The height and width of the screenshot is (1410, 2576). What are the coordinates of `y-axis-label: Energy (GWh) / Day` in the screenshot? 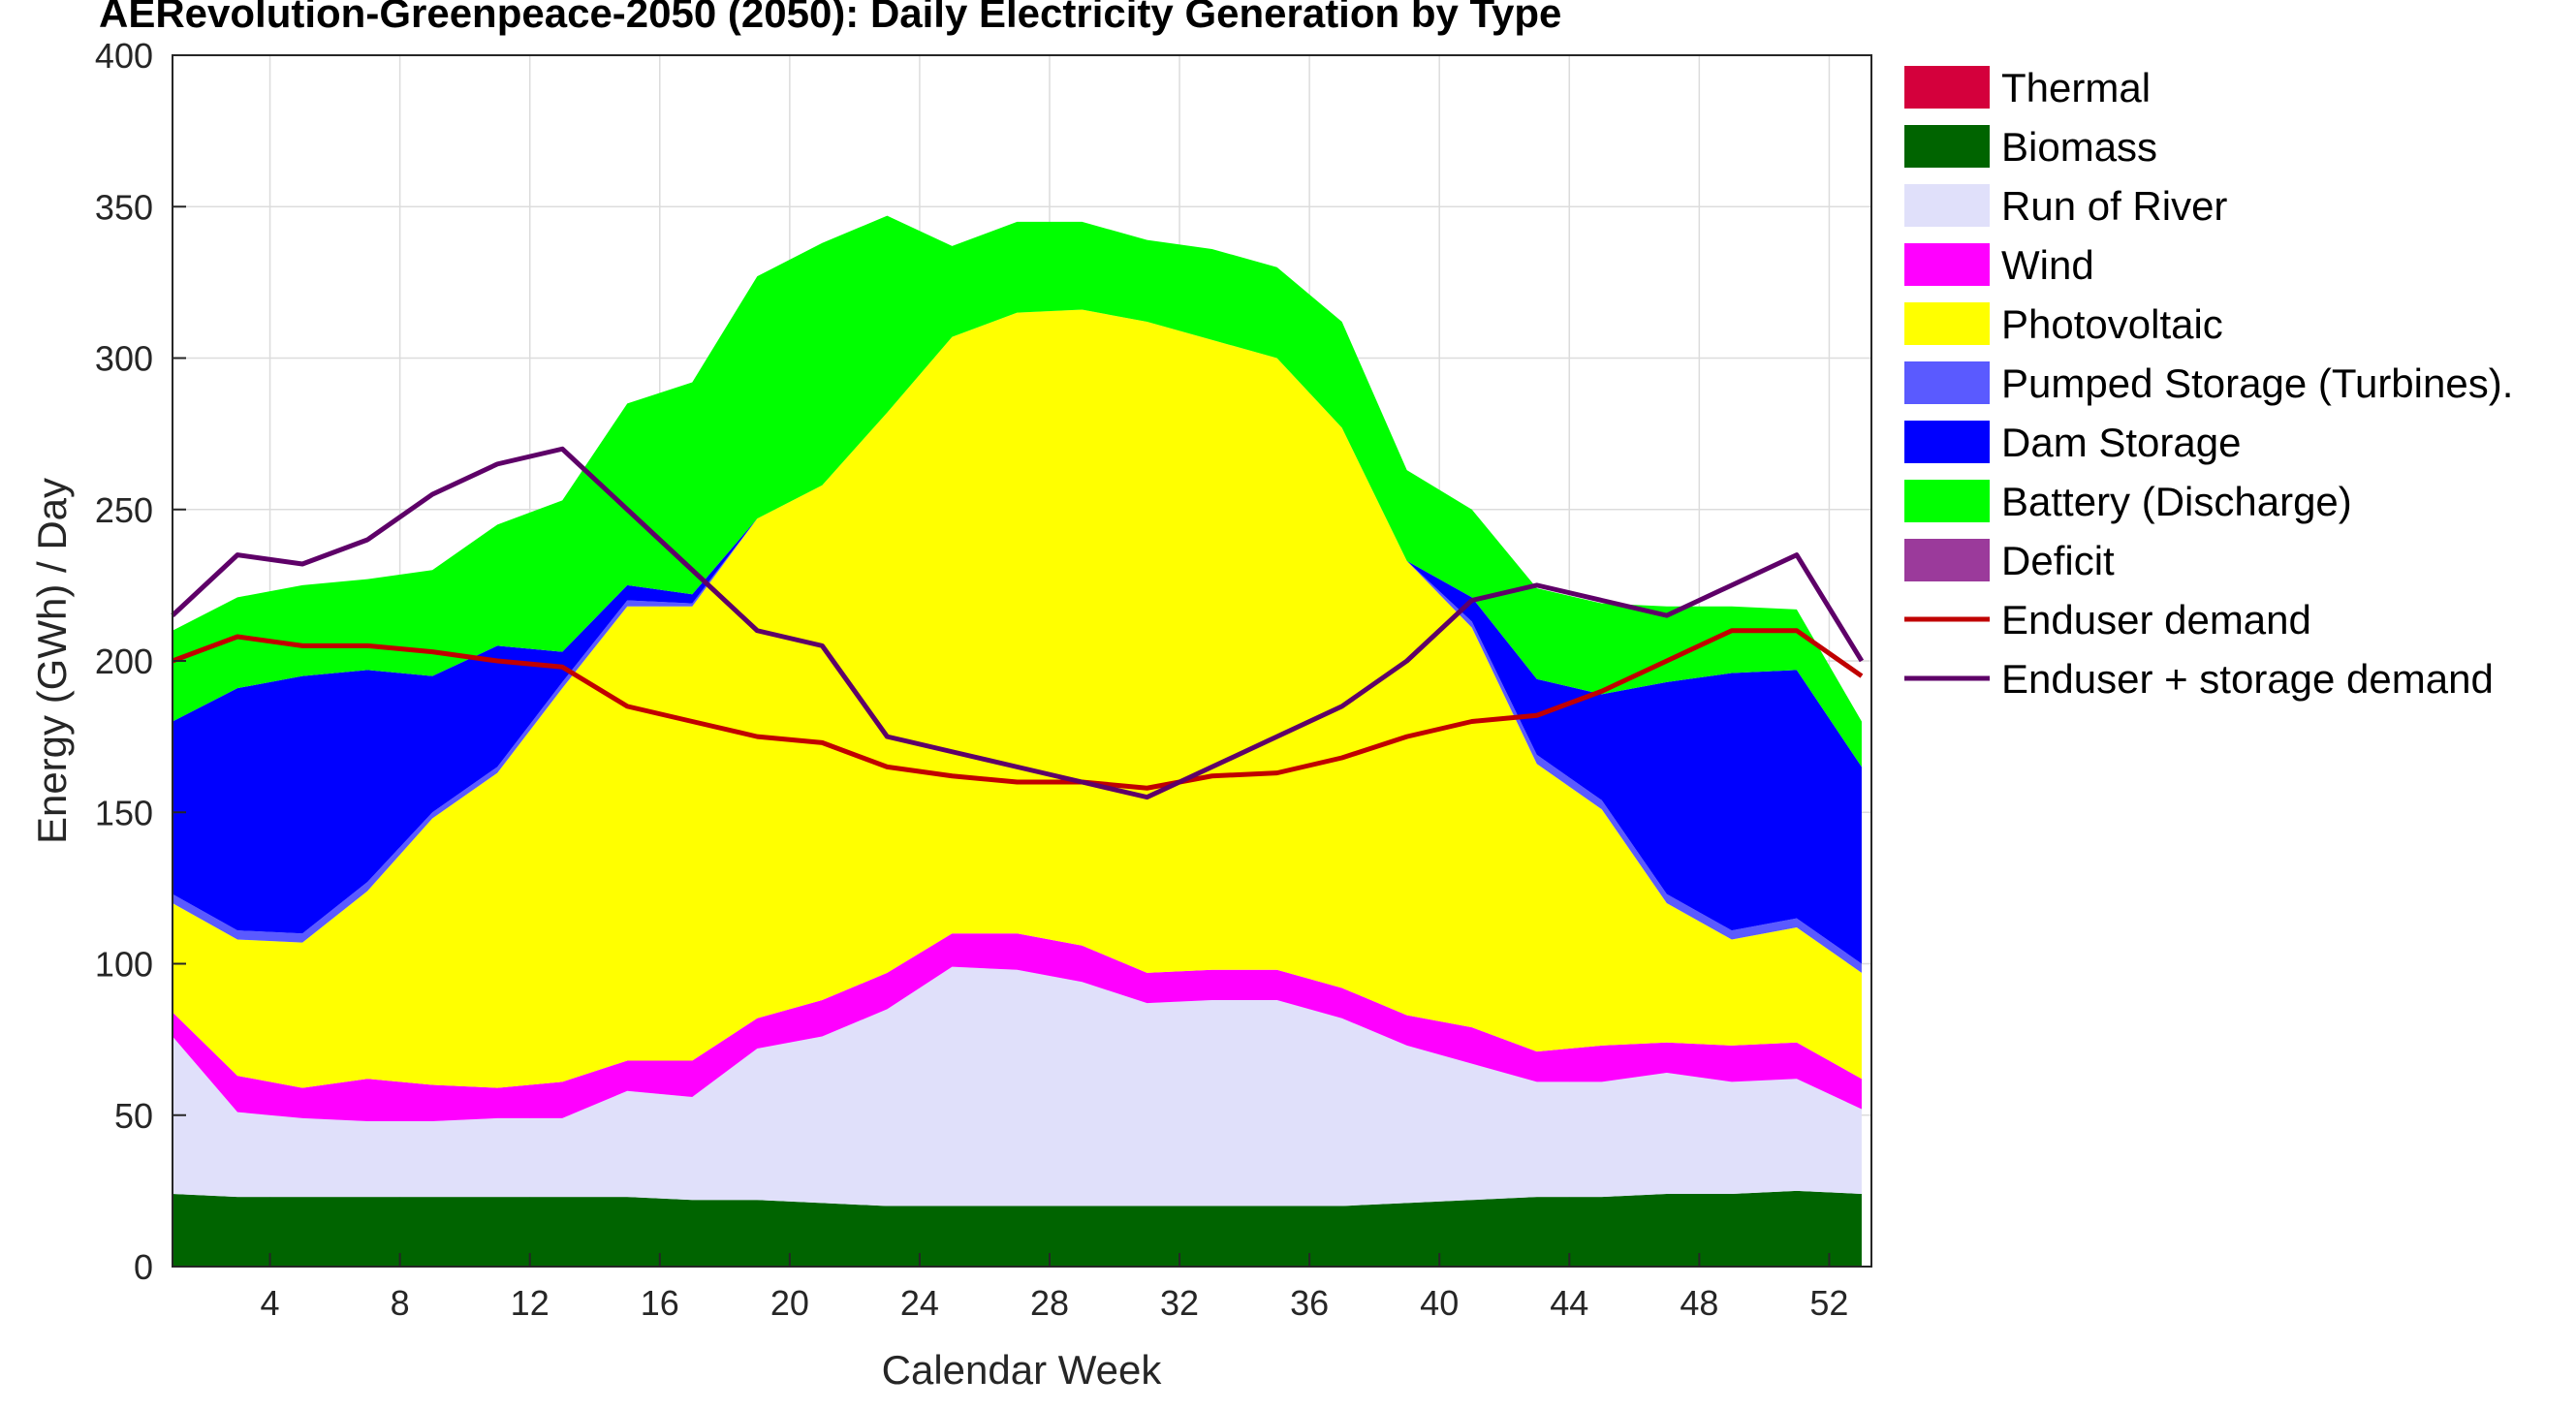 It's located at (52, 661).